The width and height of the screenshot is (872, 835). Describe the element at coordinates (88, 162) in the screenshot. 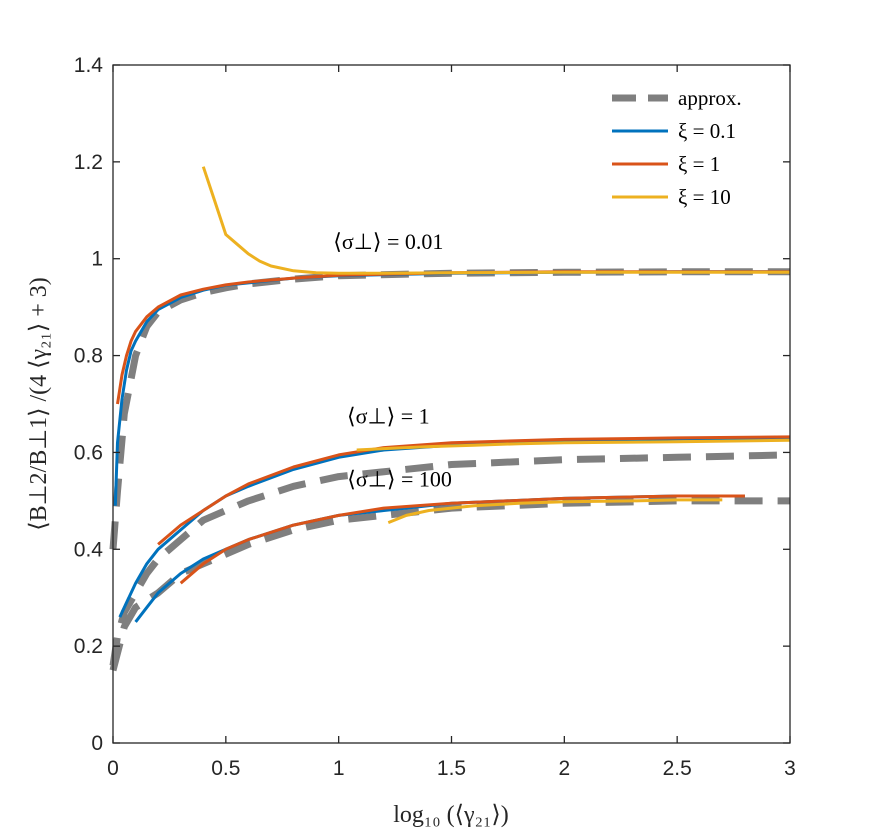

I see `y-tick-label: 1.2` at that location.